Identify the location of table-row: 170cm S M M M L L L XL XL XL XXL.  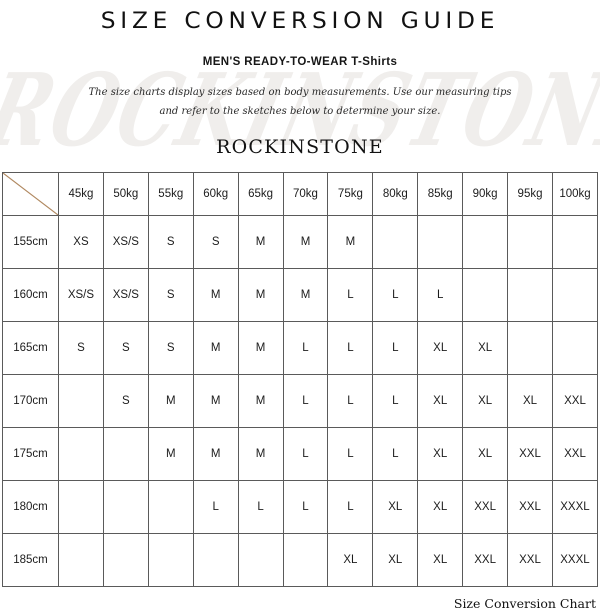
(300, 401).